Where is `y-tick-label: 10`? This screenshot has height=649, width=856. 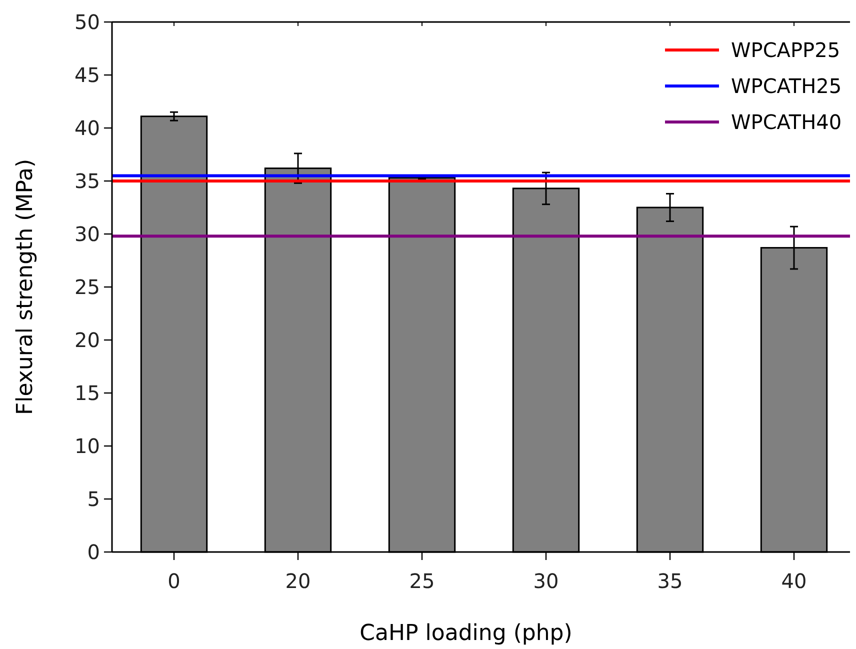
y-tick-label: 10 is located at coordinates (87, 446).